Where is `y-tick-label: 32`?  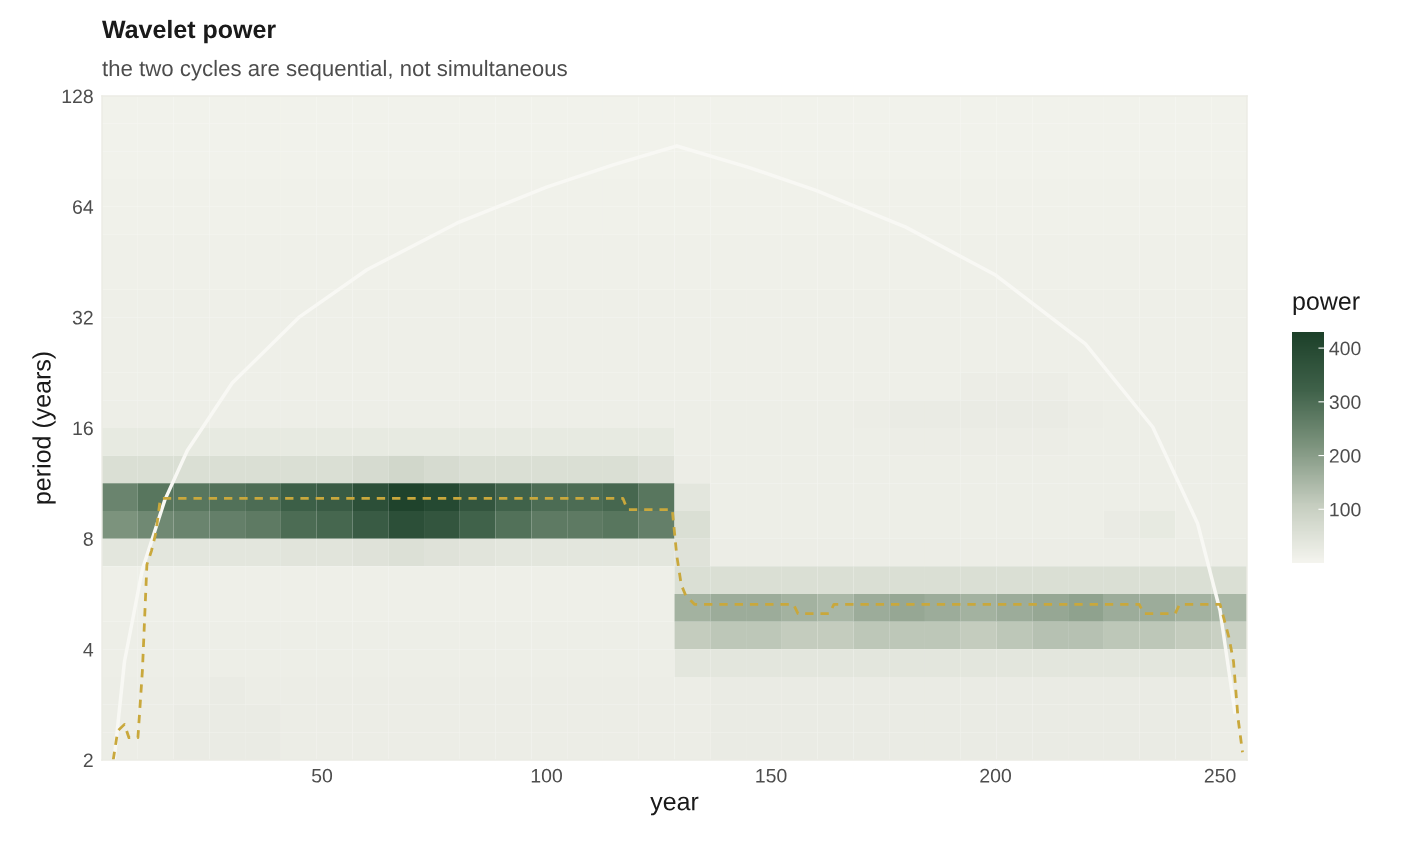
y-tick-label: 32 is located at coordinates (82, 317).